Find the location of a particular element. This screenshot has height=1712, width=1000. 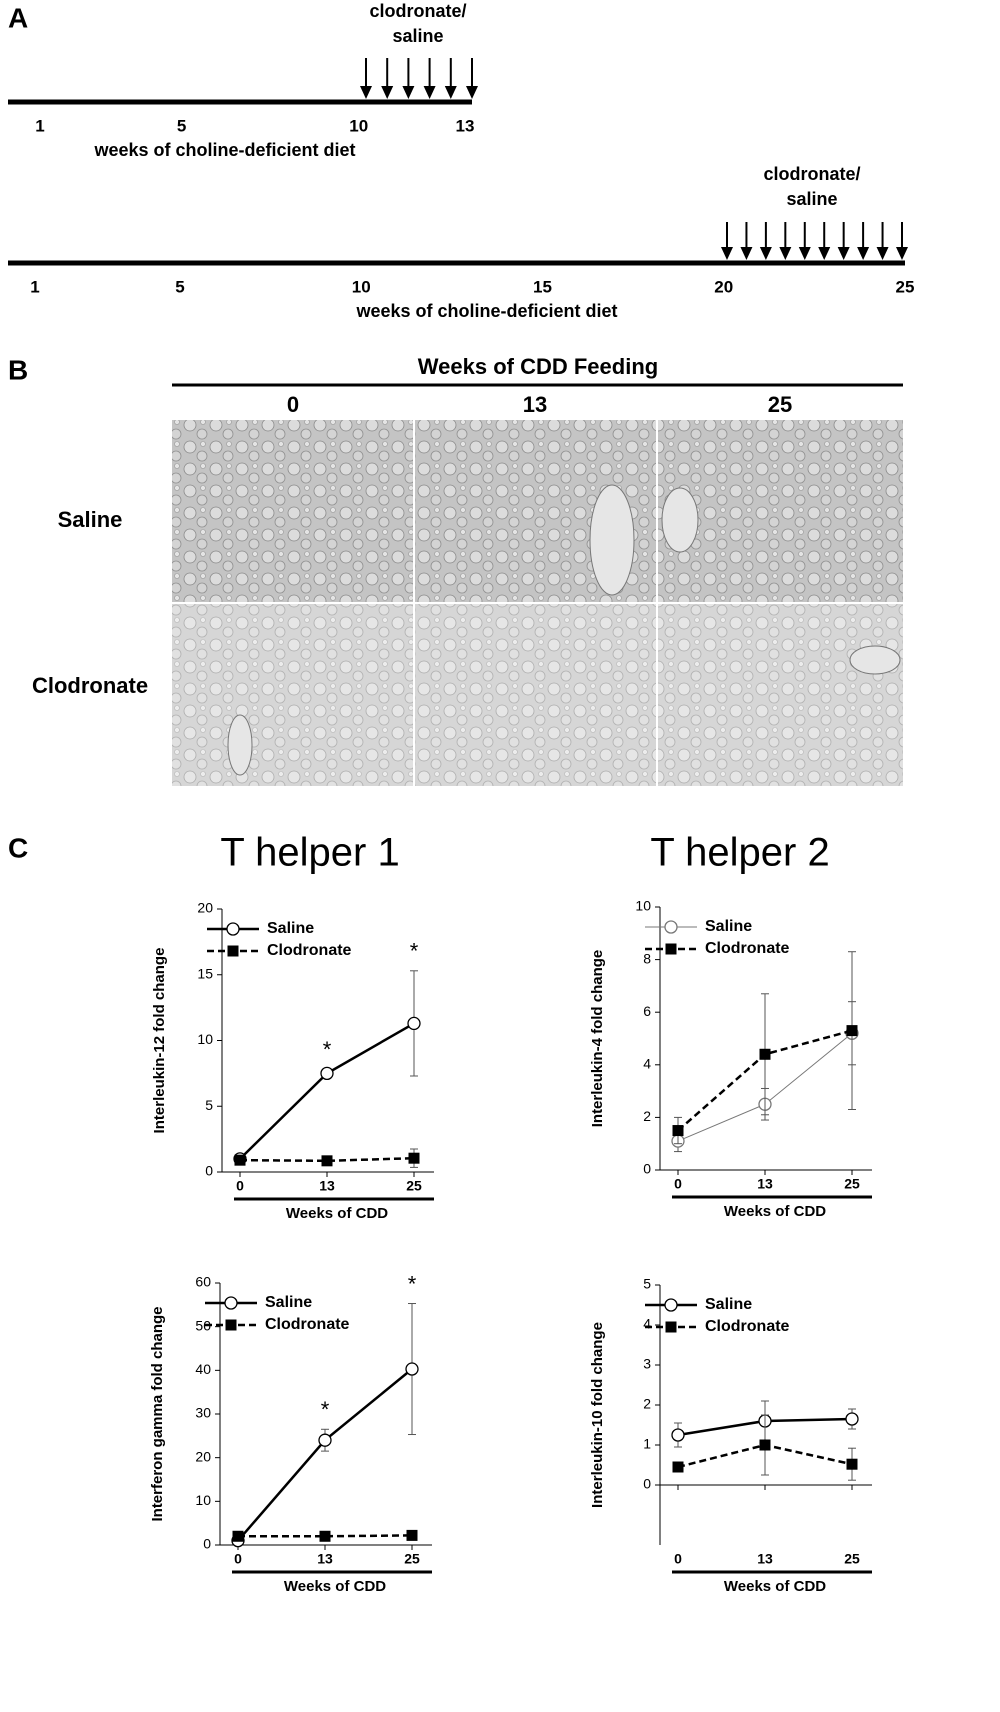

y-tick-label: 5 is located at coordinates (647, 1284).